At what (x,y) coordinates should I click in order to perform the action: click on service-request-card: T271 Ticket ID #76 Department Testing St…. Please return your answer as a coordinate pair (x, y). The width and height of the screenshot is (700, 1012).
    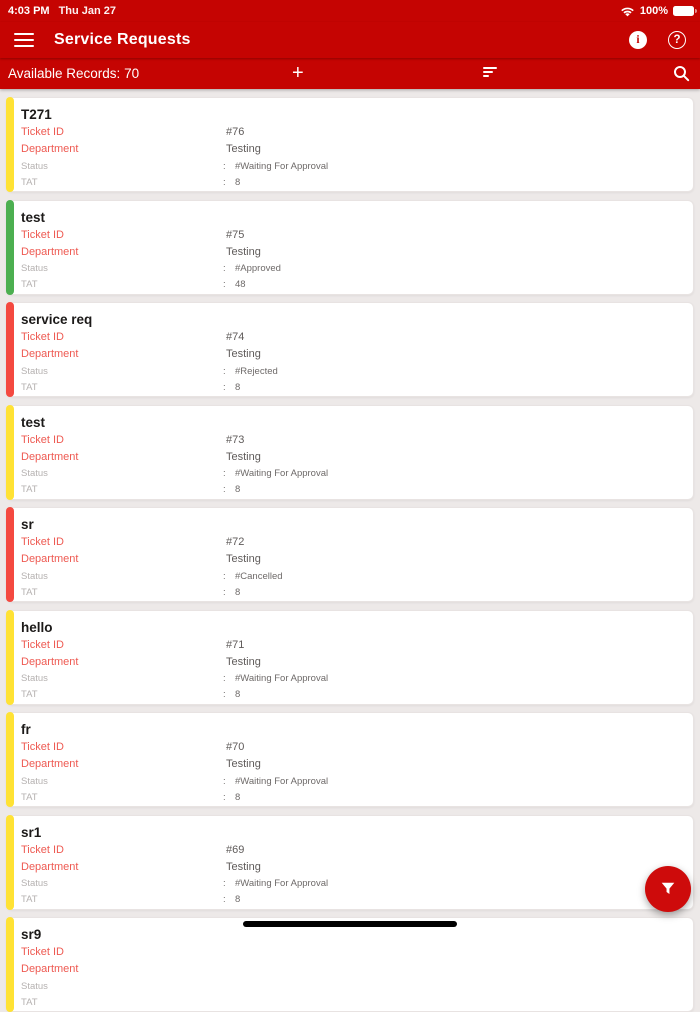
    Looking at the image, I should click on (350, 144).